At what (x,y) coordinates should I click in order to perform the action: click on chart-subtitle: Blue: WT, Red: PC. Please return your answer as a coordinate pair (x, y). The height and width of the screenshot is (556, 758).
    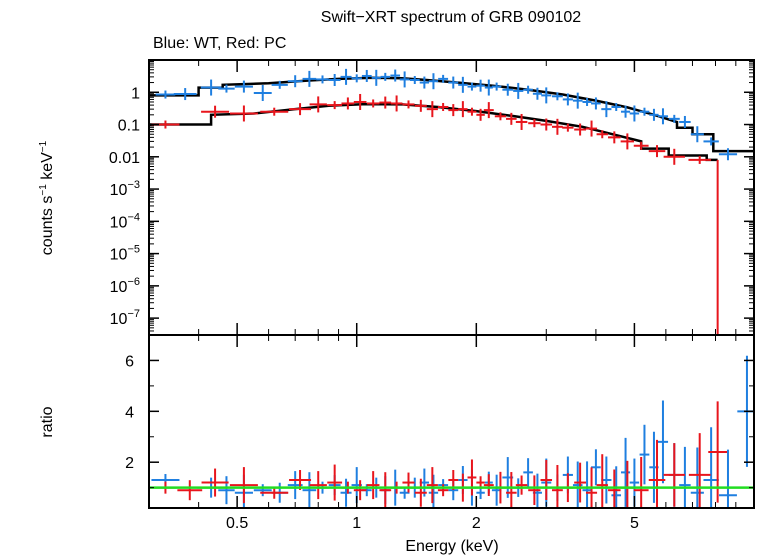
    Looking at the image, I should click on (219, 43).